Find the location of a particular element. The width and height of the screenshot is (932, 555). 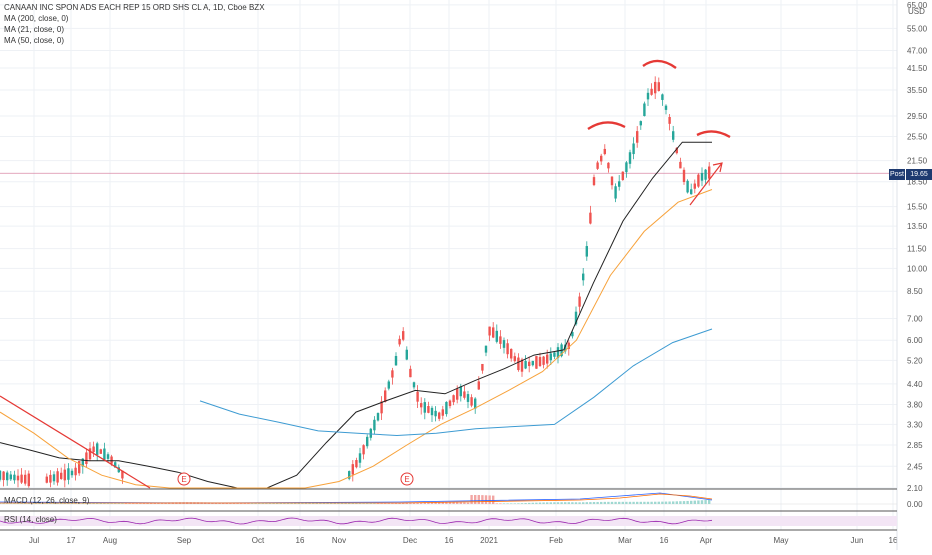

x-tick-label: Feb is located at coordinates (556, 540).